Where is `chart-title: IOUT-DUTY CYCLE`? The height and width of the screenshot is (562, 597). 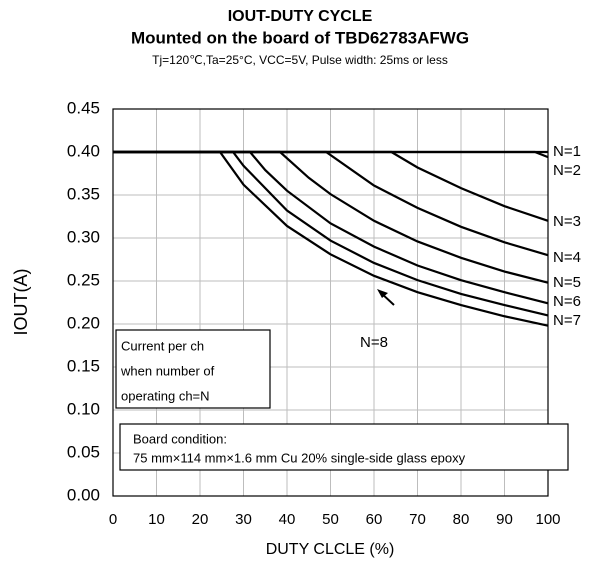 chart-title: IOUT-DUTY CYCLE is located at coordinates (300, 16).